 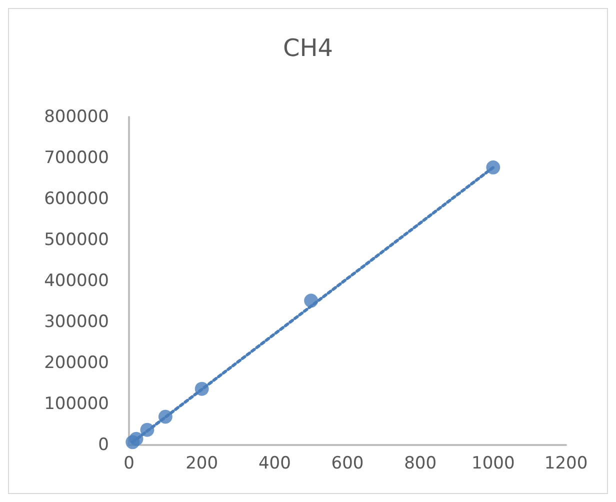 What do you see at coordinates (566, 464) in the screenshot?
I see `x-tick-label: 1200` at bounding box center [566, 464].